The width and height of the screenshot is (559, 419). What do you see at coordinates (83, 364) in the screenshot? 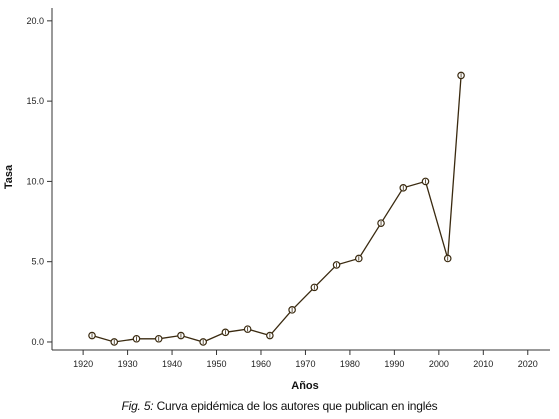
I see `x-tick-label: 1920` at bounding box center [83, 364].